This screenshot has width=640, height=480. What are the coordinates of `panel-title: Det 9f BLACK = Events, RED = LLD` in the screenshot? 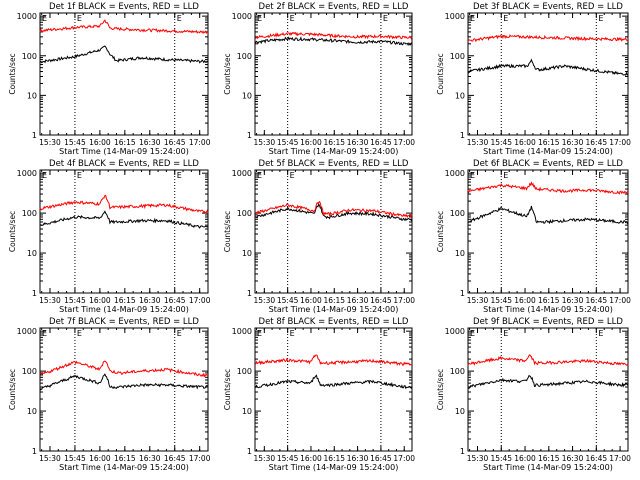 It's located at (548, 322).